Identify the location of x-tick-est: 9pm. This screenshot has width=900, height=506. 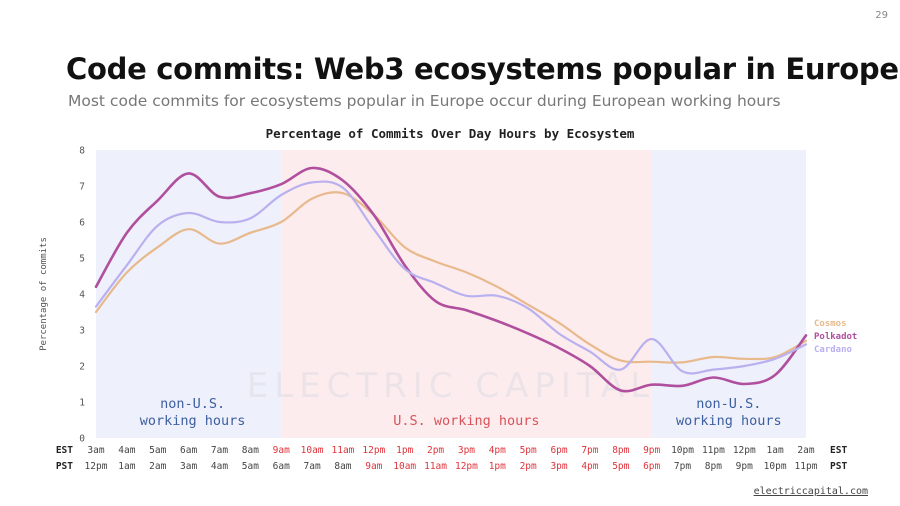
(651, 450).